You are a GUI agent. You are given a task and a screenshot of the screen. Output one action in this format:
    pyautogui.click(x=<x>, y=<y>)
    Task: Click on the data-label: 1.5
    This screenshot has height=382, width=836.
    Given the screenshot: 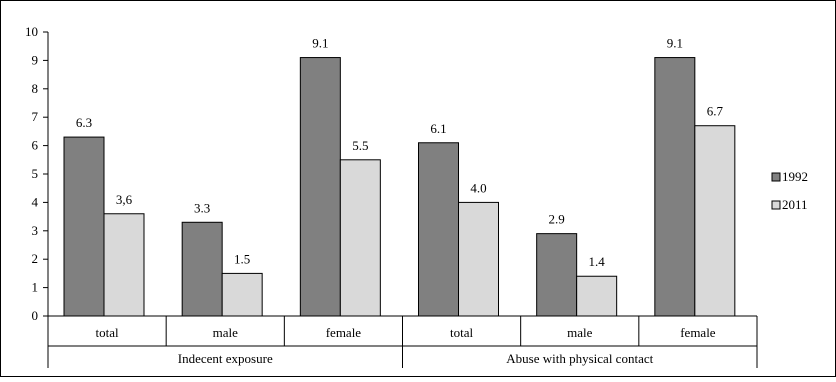 What is the action you would take?
    pyautogui.click(x=242, y=258)
    